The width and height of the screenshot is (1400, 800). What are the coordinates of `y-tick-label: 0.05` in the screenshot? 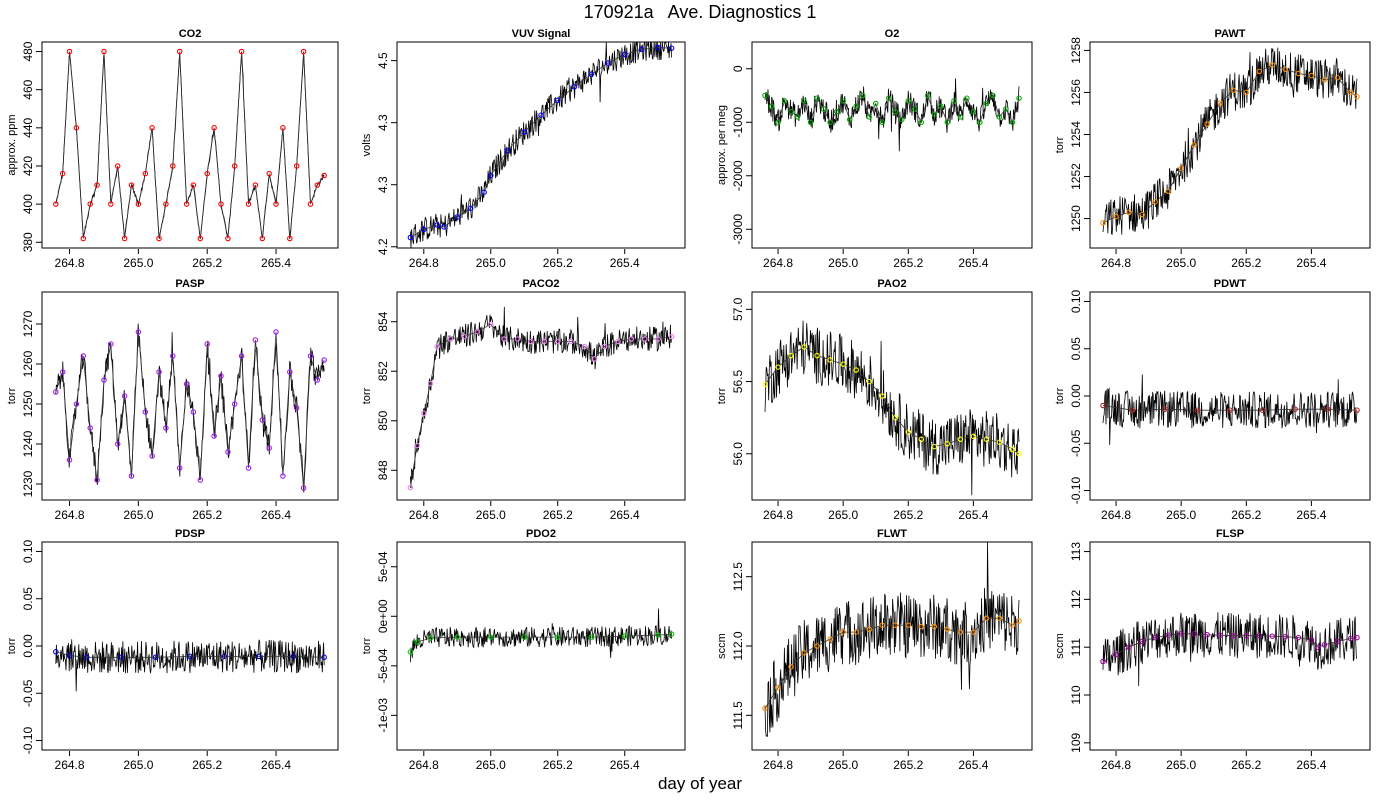 It's located at (28, 599).